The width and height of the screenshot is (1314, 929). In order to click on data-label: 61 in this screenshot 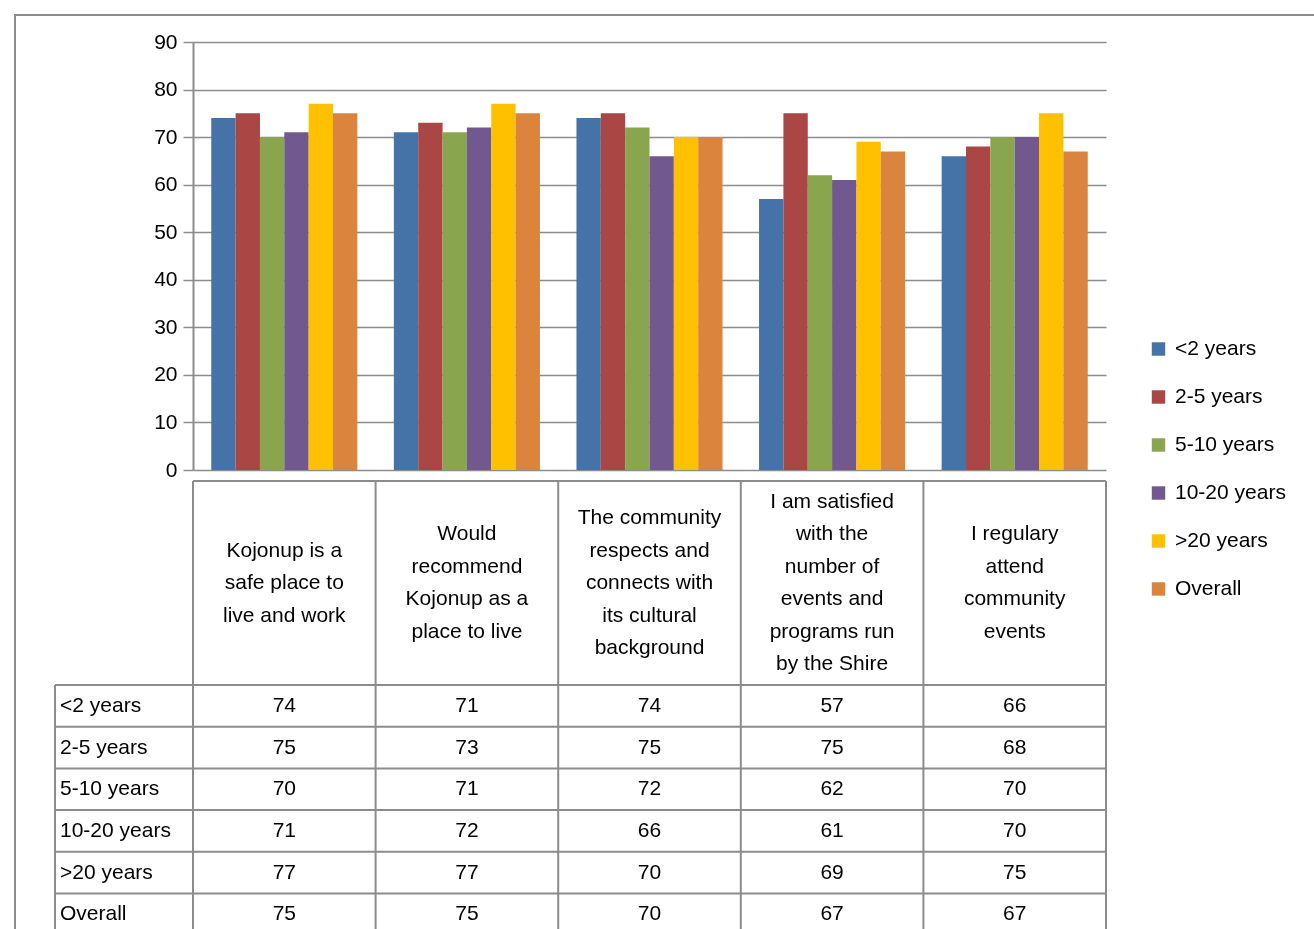, I will do `click(832, 829)`.